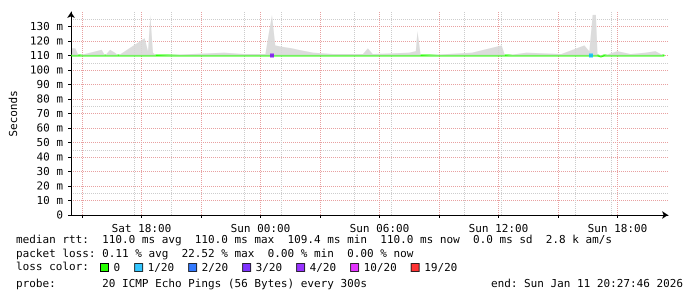  I want to click on x-tick-label: Sun 12:00, so click(498, 228).